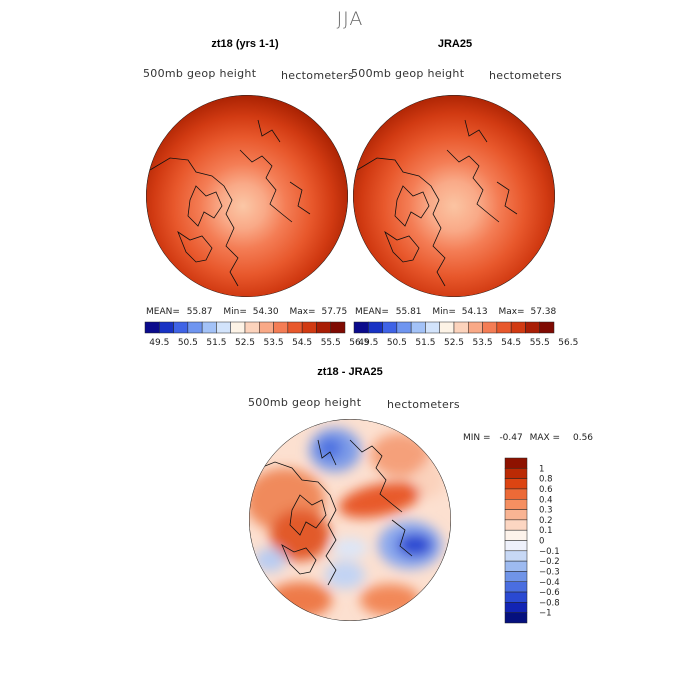  Describe the element at coordinates (549, 552) in the screenshot. I see `panel3-colorbar-tick-label: −0.1` at that location.